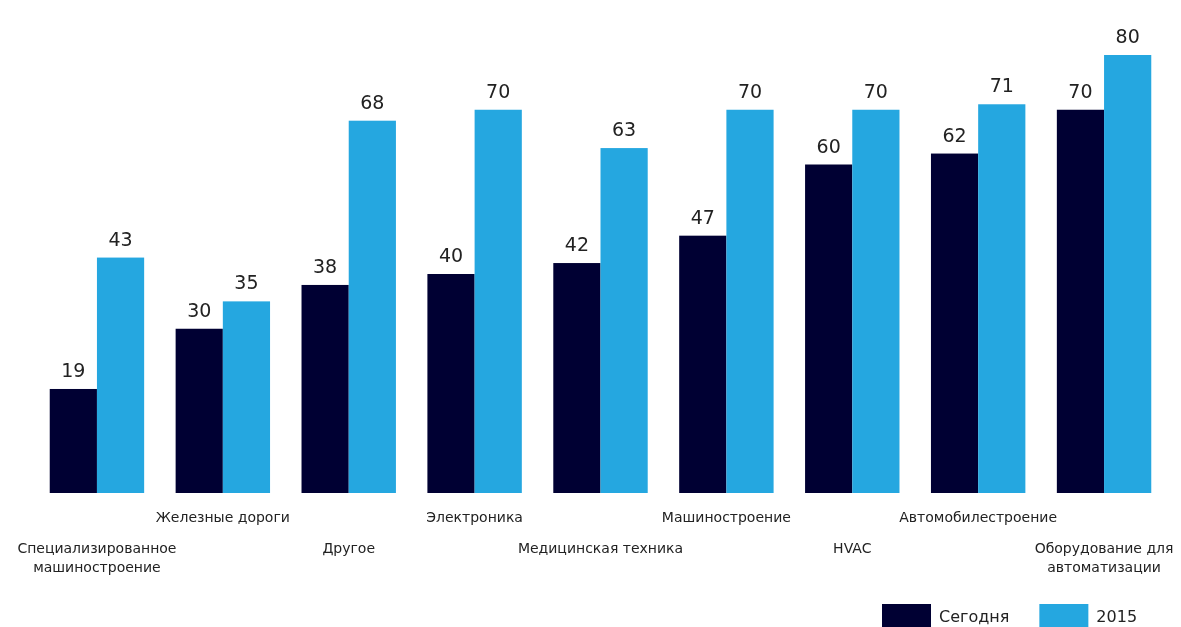  Describe the element at coordinates (576, 244) in the screenshot. I see `data-label: 42` at that location.